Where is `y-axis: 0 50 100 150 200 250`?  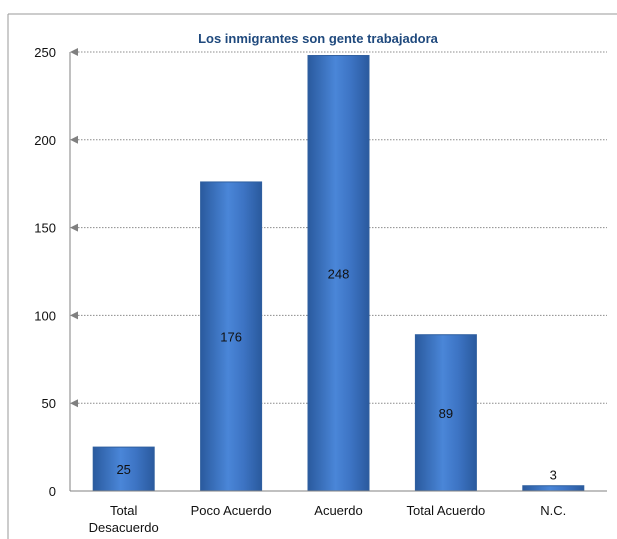 y-axis: 0 50 100 150 200 250 is located at coordinates (52, 272).